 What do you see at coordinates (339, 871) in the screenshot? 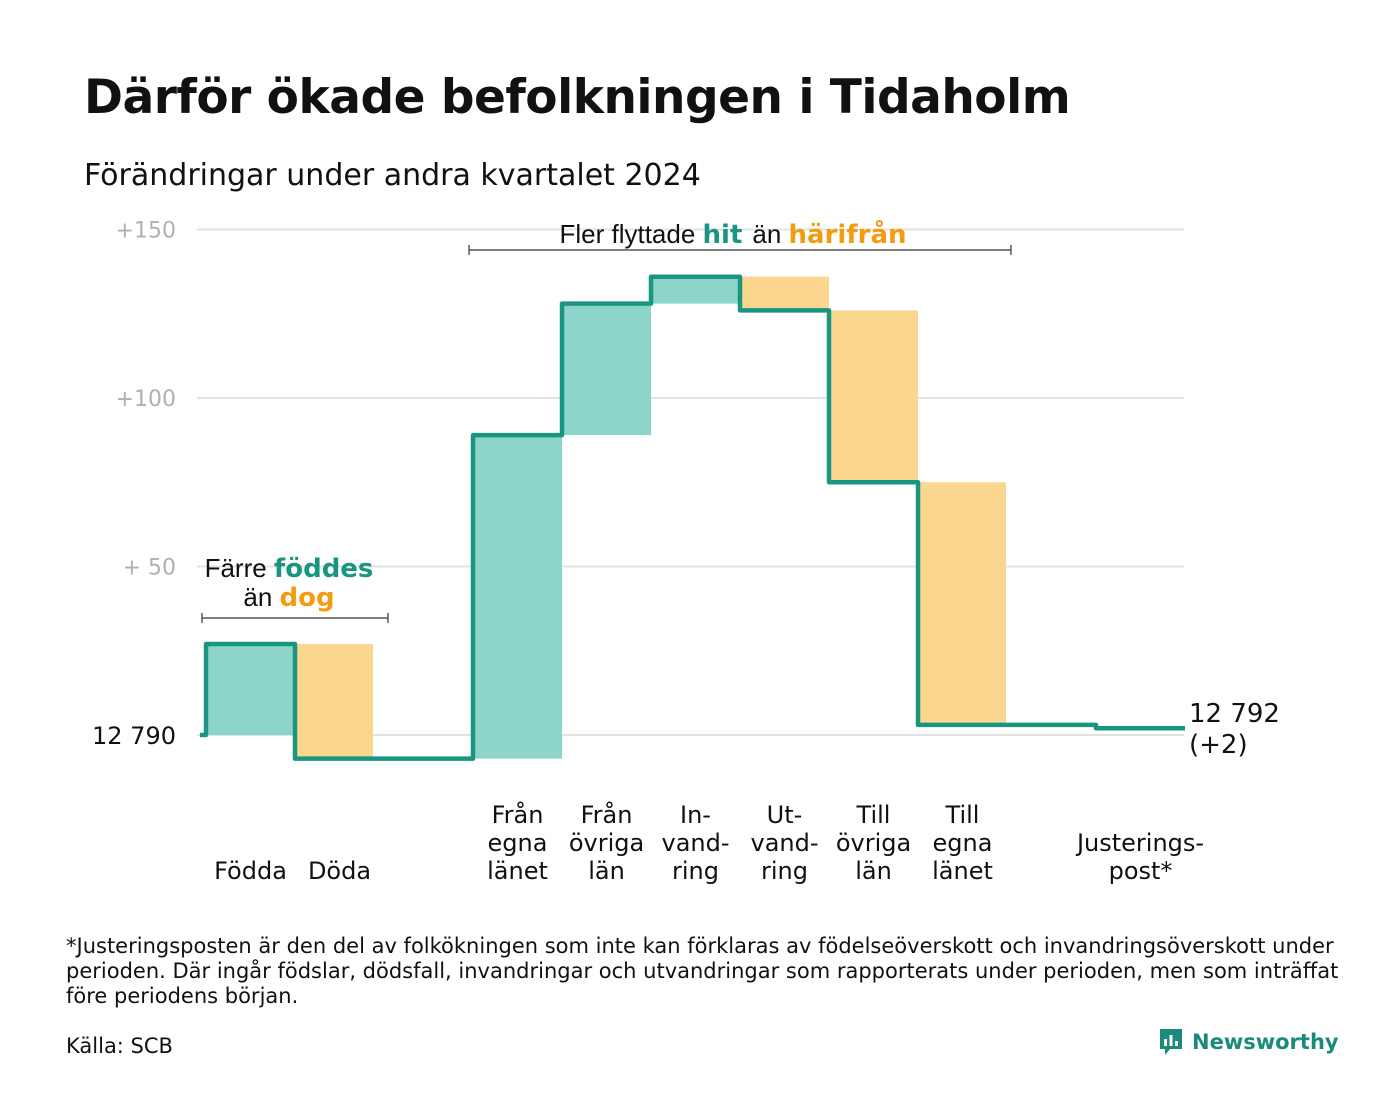
I see `category-label: Döda` at bounding box center [339, 871].